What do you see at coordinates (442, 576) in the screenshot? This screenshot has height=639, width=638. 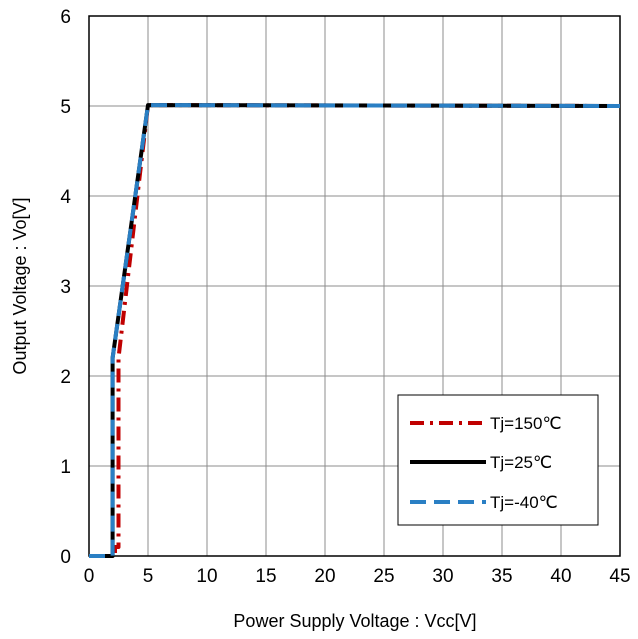 I see `x-tick-label: 30` at bounding box center [442, 576].